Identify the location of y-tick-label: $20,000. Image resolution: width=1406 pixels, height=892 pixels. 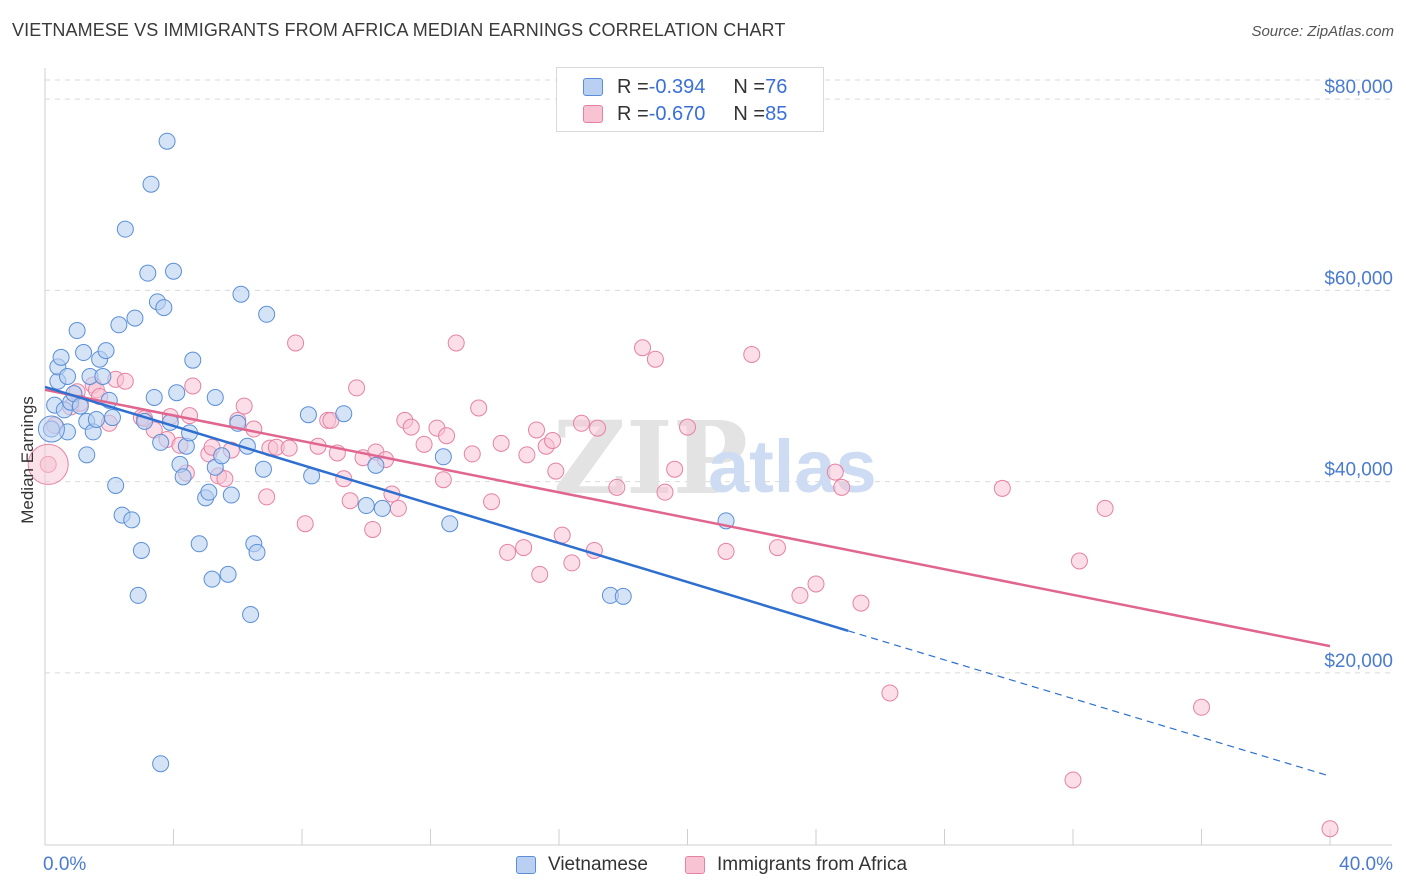
(1358, 661).